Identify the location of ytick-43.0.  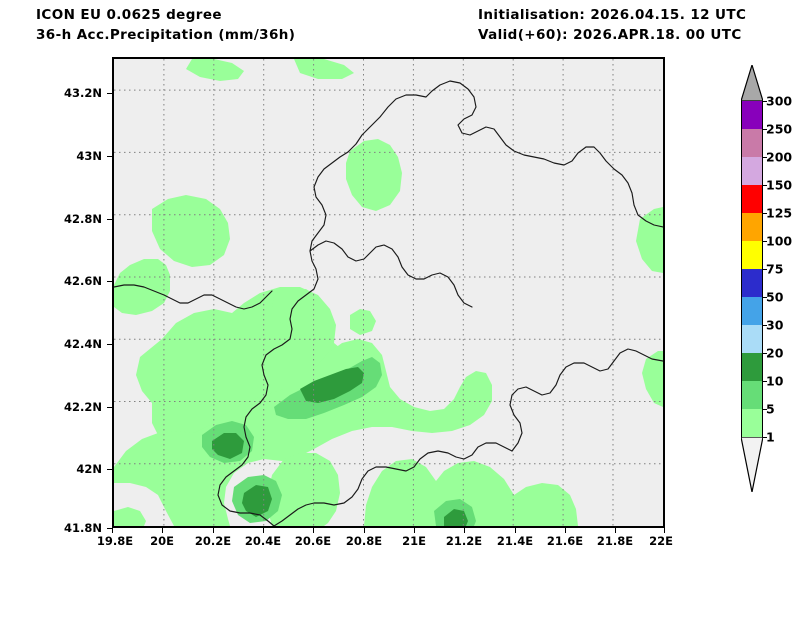
(109, 156).